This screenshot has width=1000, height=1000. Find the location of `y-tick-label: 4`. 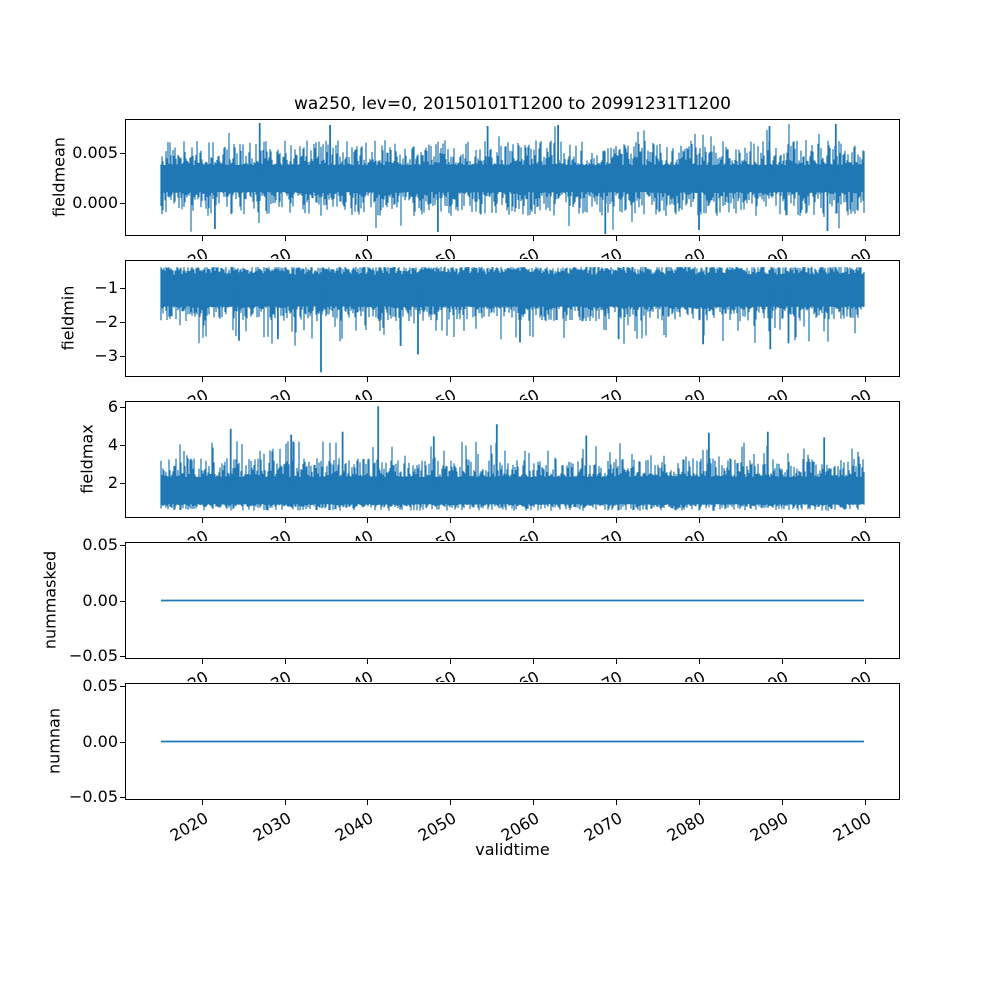

y-tick-label: 4 is located at coordinates (112, 444).